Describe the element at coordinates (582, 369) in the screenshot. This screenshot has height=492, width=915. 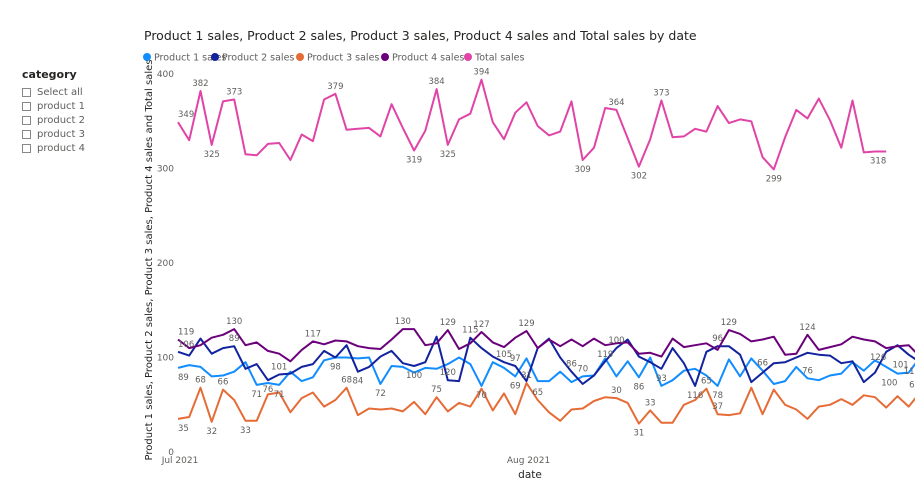
I see `data-label: 70` at that location.